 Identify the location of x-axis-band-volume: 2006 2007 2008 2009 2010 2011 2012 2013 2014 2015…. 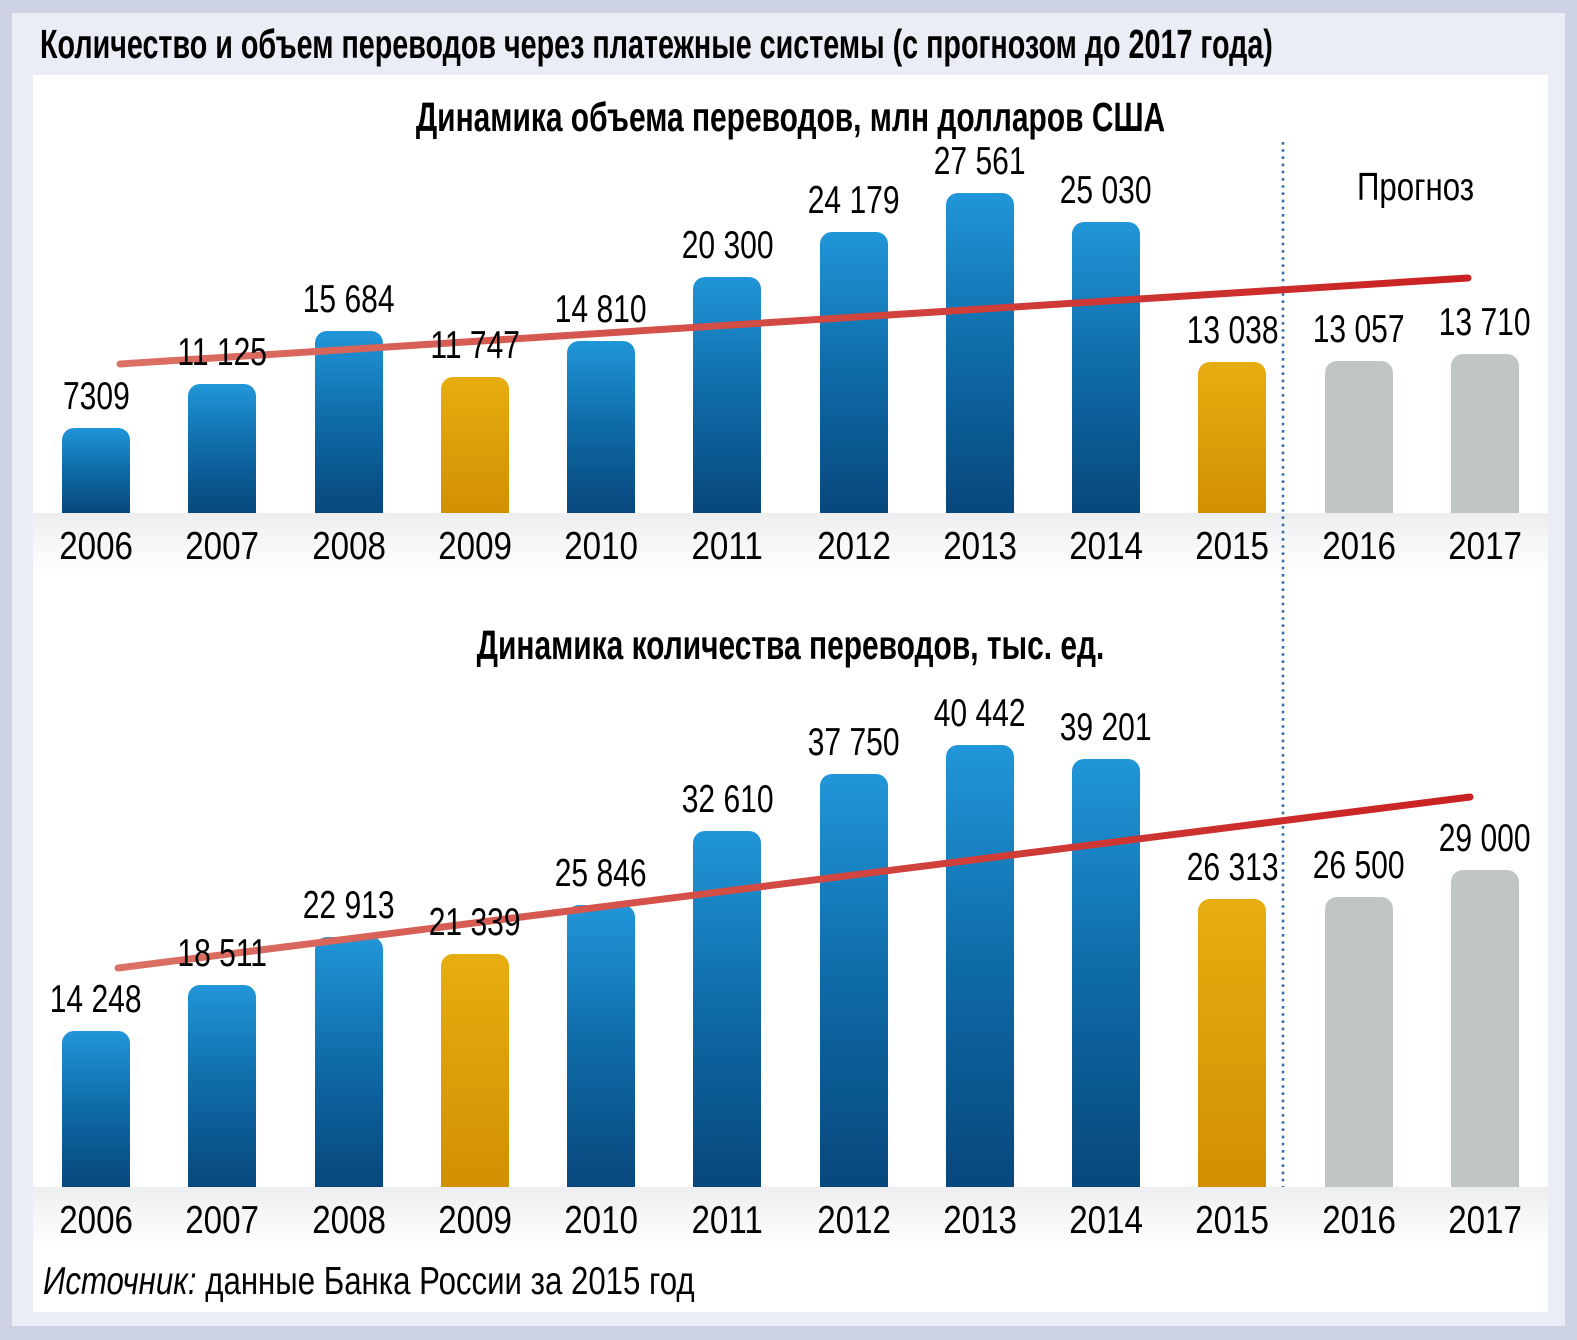
(790, 544).